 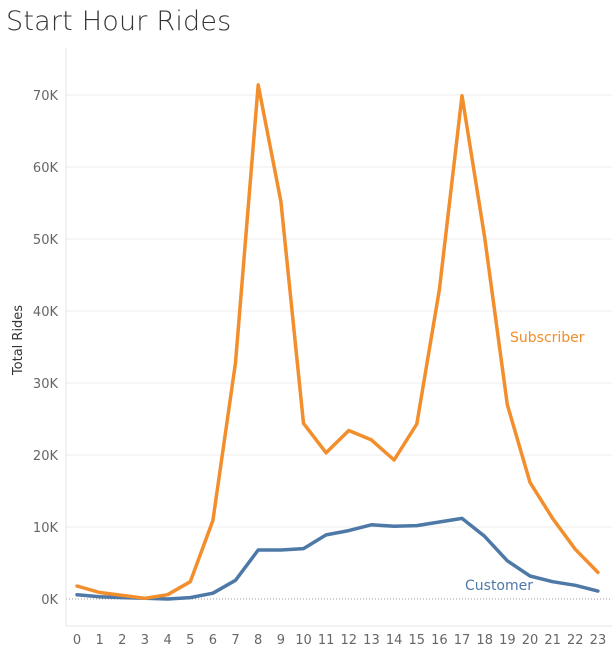 What do you see at coordinates (49, 600) in the screenshot?
I see `y-tick-label: 0K` at bounding box center [49, 600].